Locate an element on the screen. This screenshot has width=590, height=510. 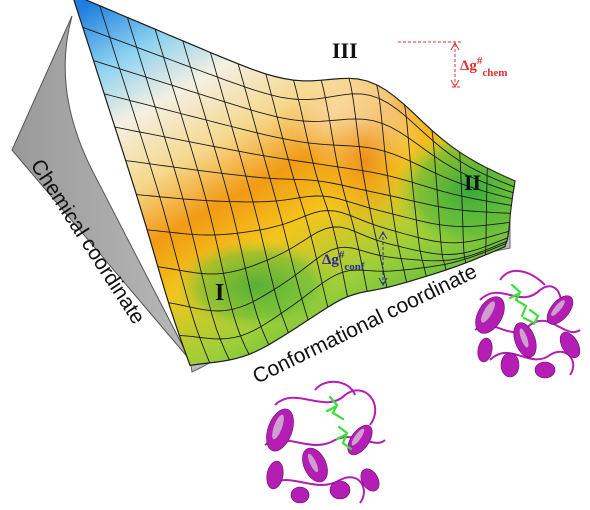
state-label-I: I is located at coordinates (219, 293).